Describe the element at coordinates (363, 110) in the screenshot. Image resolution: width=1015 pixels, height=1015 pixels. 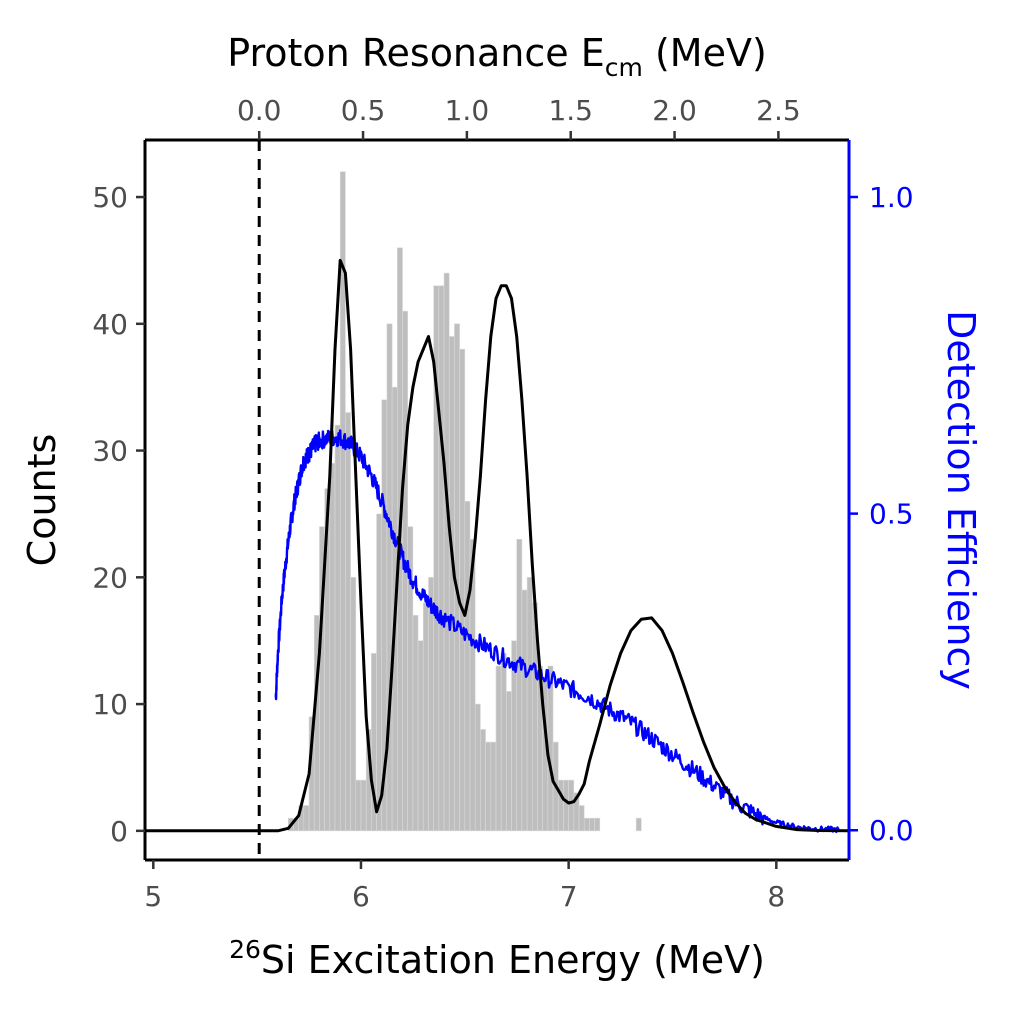
I see `x2-tick-label: 0.5` at that location.